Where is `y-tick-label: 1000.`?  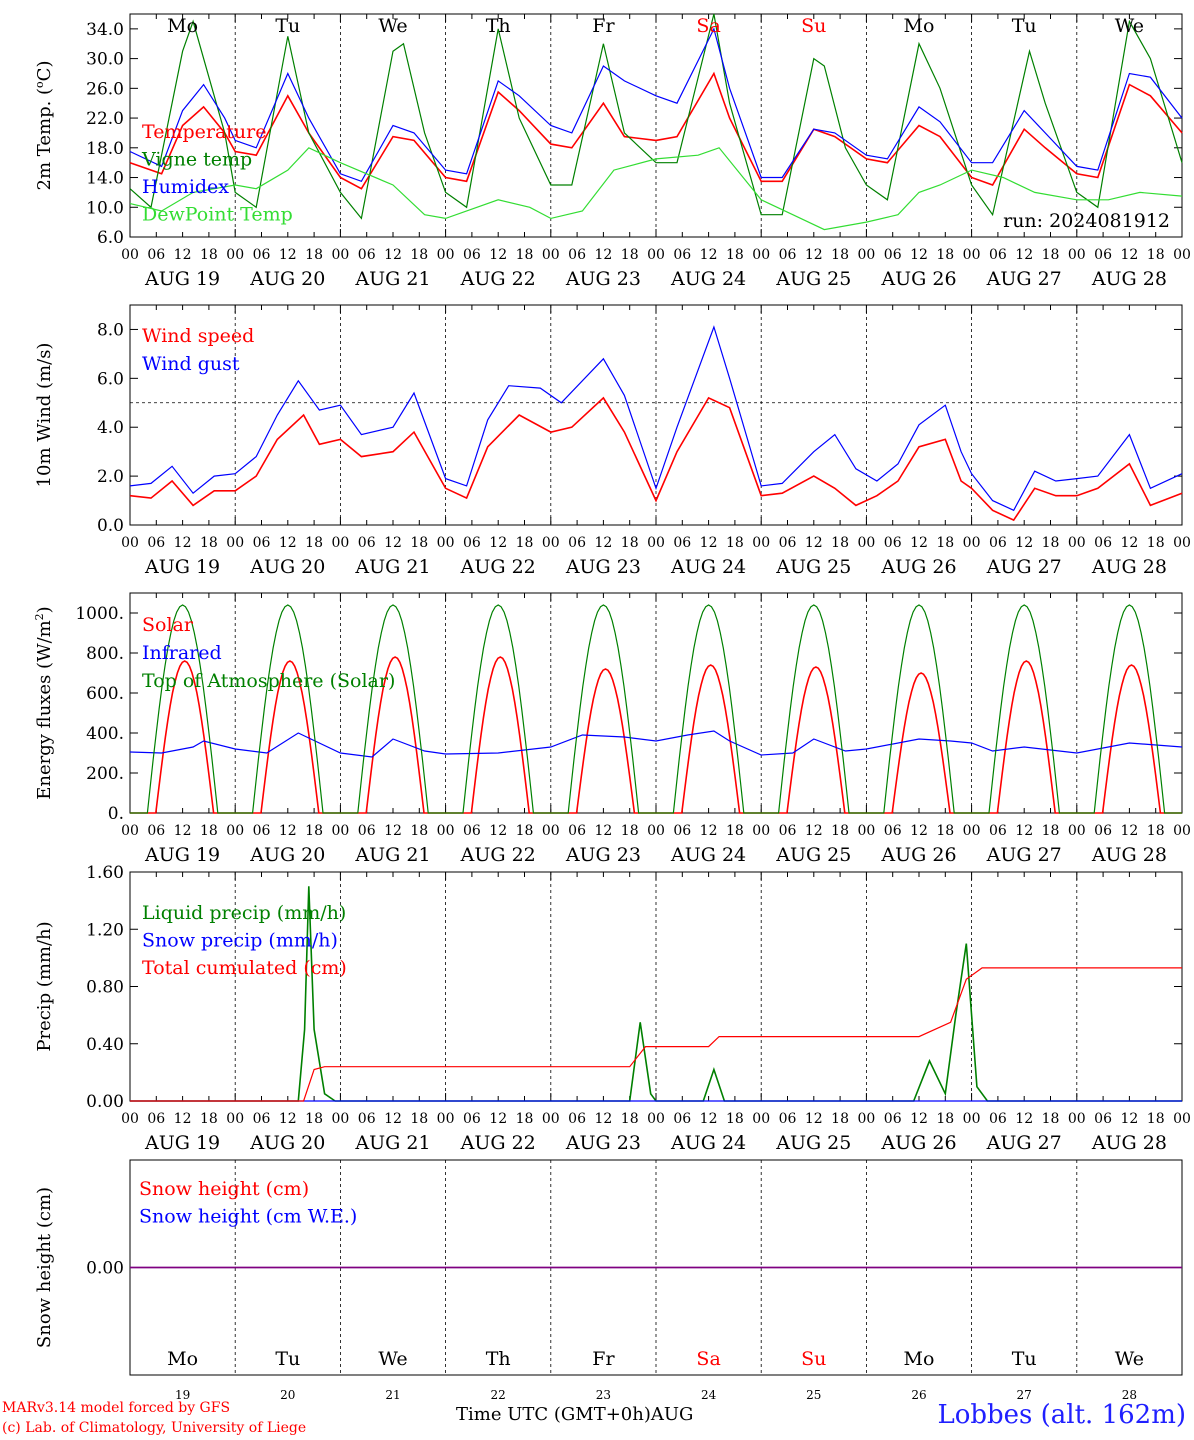
y-tick-label: 1000. is located at coordinates (99, 614).